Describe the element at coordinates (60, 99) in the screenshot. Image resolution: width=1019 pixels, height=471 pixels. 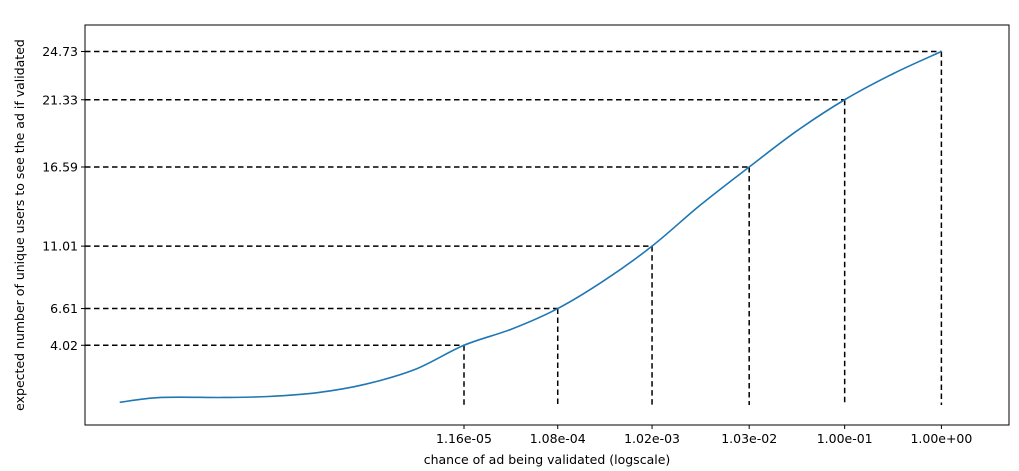
I see `y-tick-label-4: 21.33` at that location.